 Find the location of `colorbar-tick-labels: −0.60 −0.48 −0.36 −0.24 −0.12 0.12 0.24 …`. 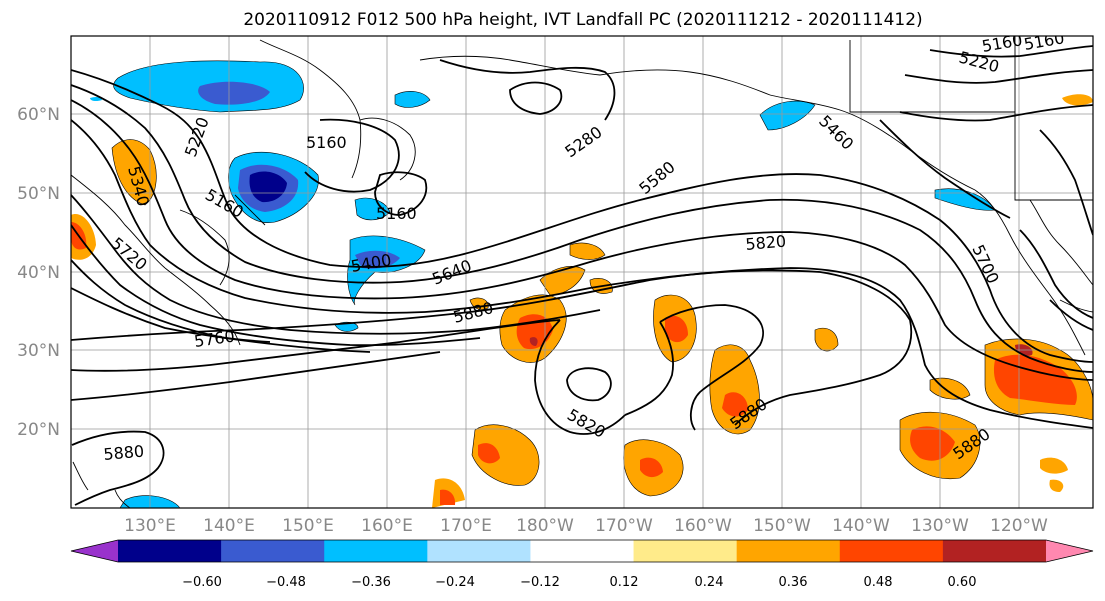

colorbar-tick-labels: −0.60 −0.48 −0.36 −0.24 −0.12 0.12 0.24 … is located at coordinates (579, 582).